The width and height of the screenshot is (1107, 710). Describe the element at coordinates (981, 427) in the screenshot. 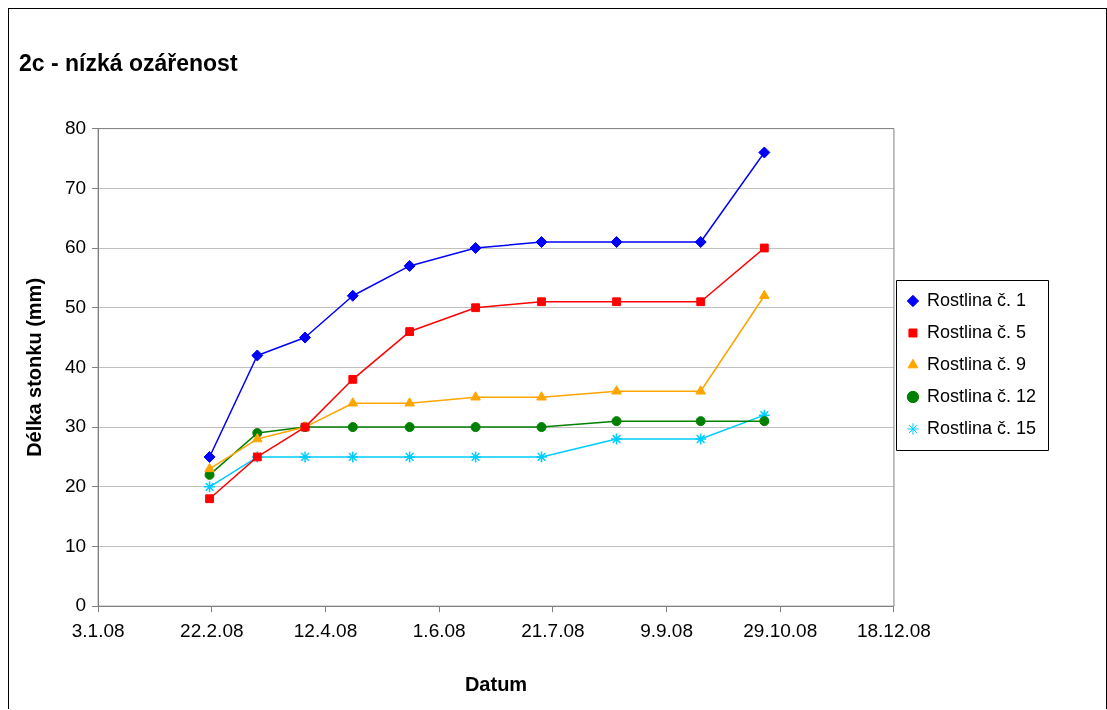

I see `legend-label: Rostlina č. 15` at that location.